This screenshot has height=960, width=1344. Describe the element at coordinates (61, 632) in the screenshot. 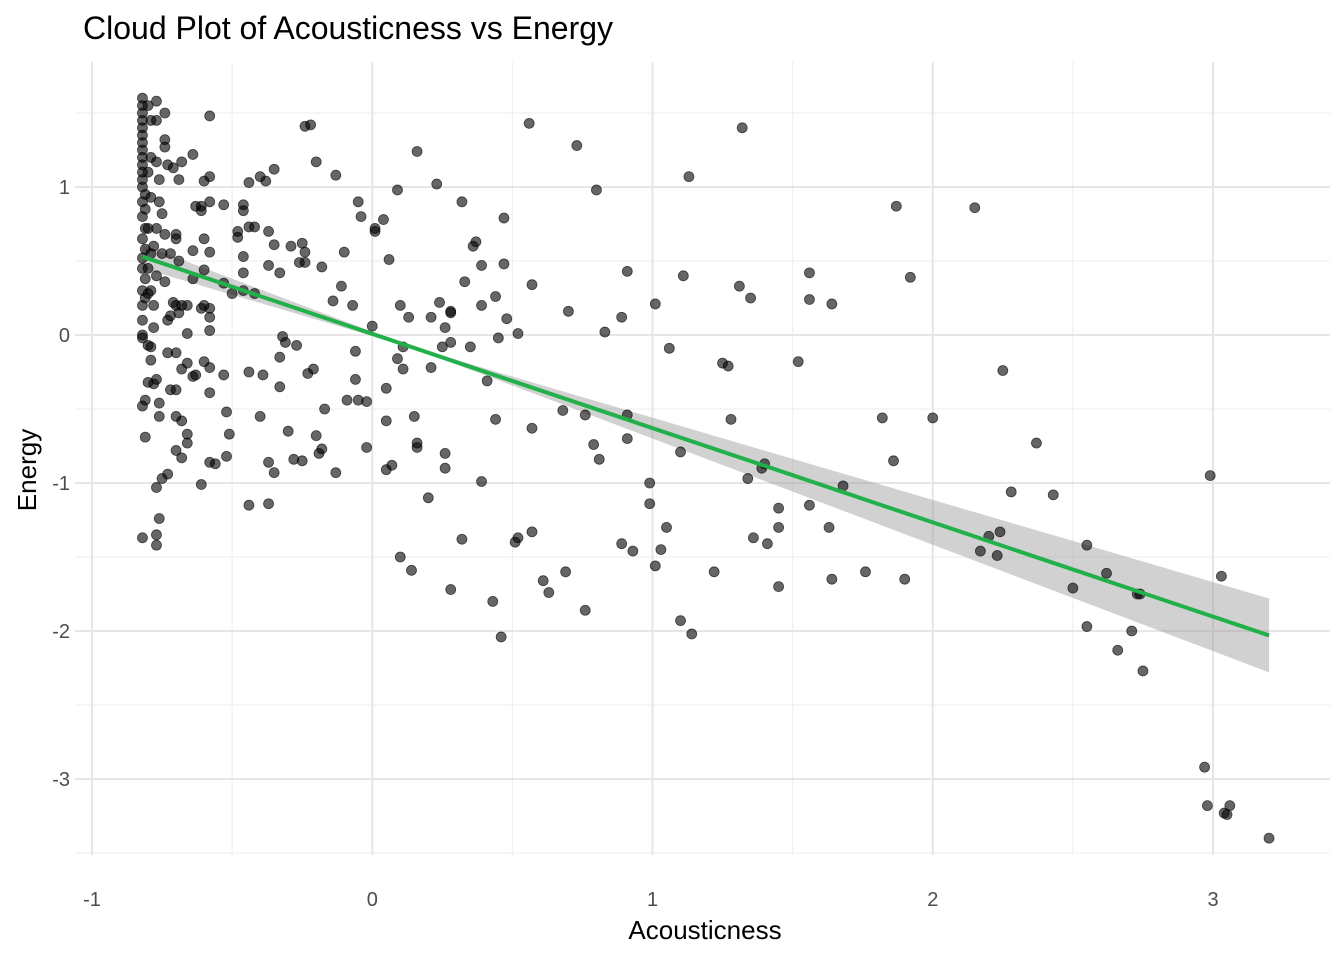

I see `y-tick-label: -2` at that location.